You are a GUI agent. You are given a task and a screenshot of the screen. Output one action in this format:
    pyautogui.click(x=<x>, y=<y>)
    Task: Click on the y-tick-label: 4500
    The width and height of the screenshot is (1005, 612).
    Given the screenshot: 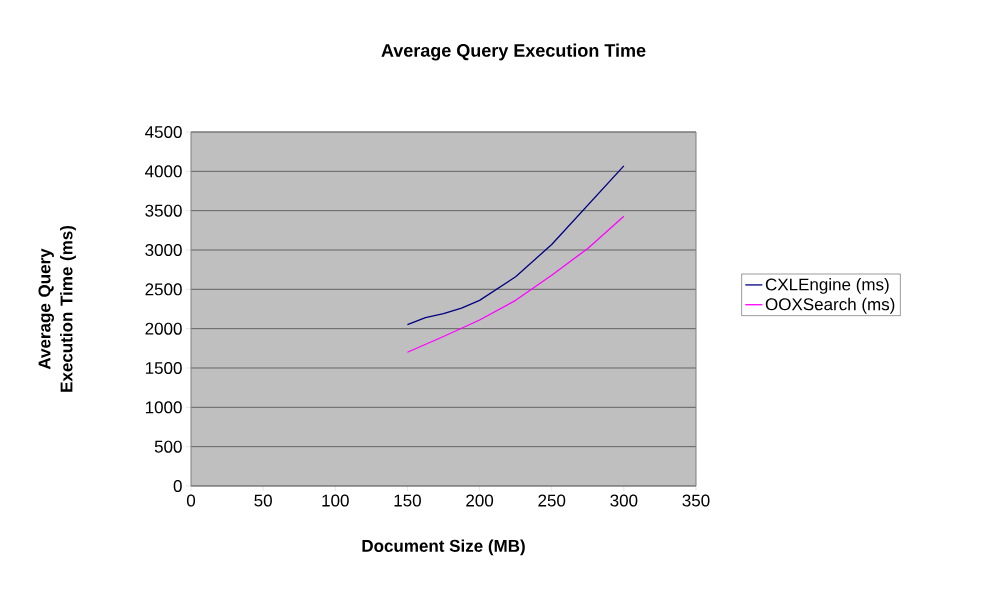 What is the action you would take?
    pyautogui.click(x=163, y=132)
    